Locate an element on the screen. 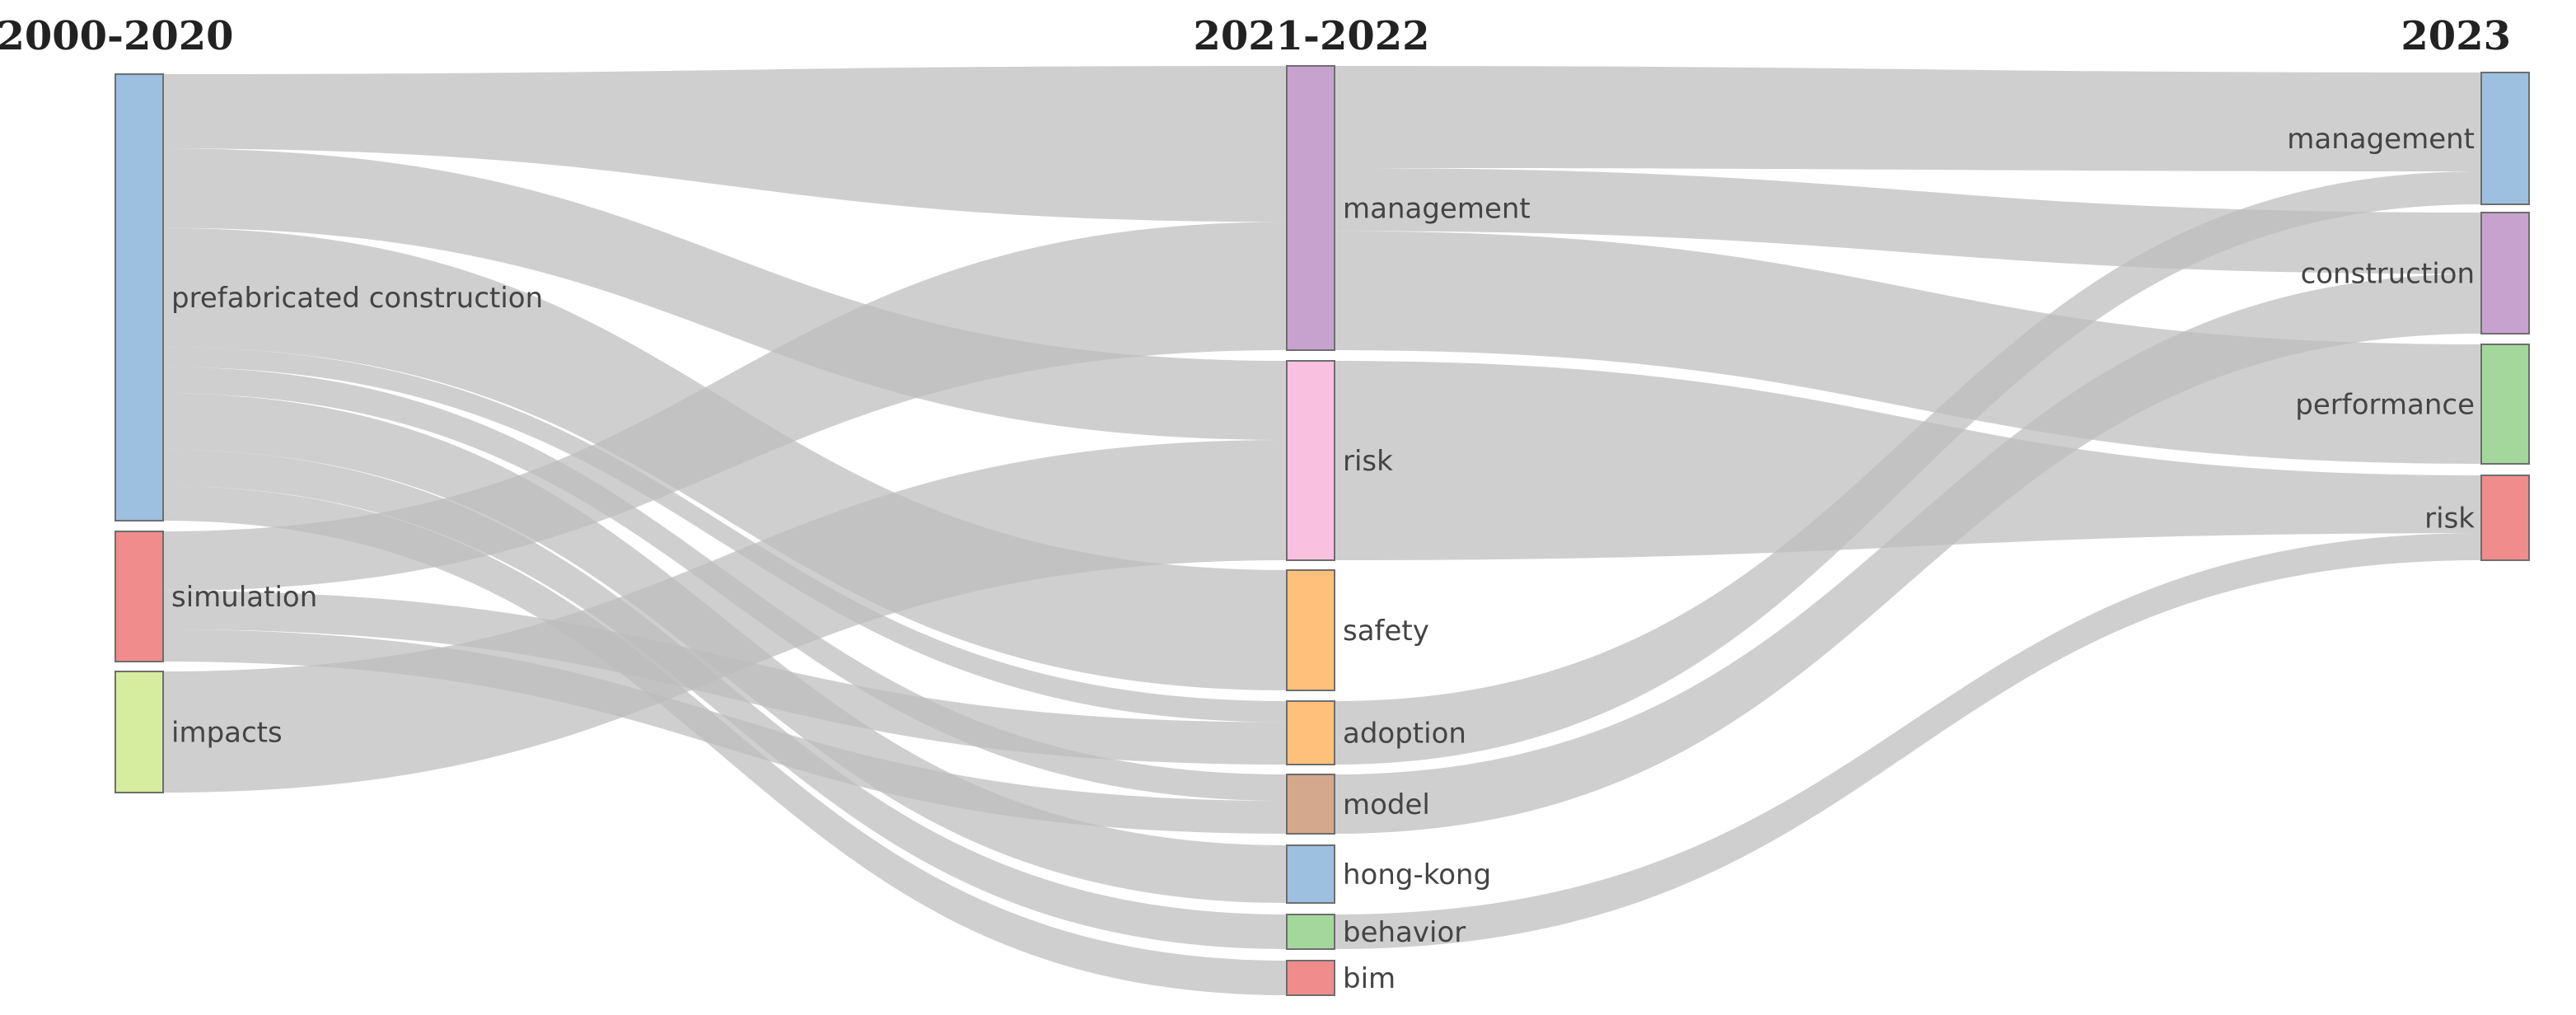  node-label-perf3: performance is located at coordinates (2385, 405).